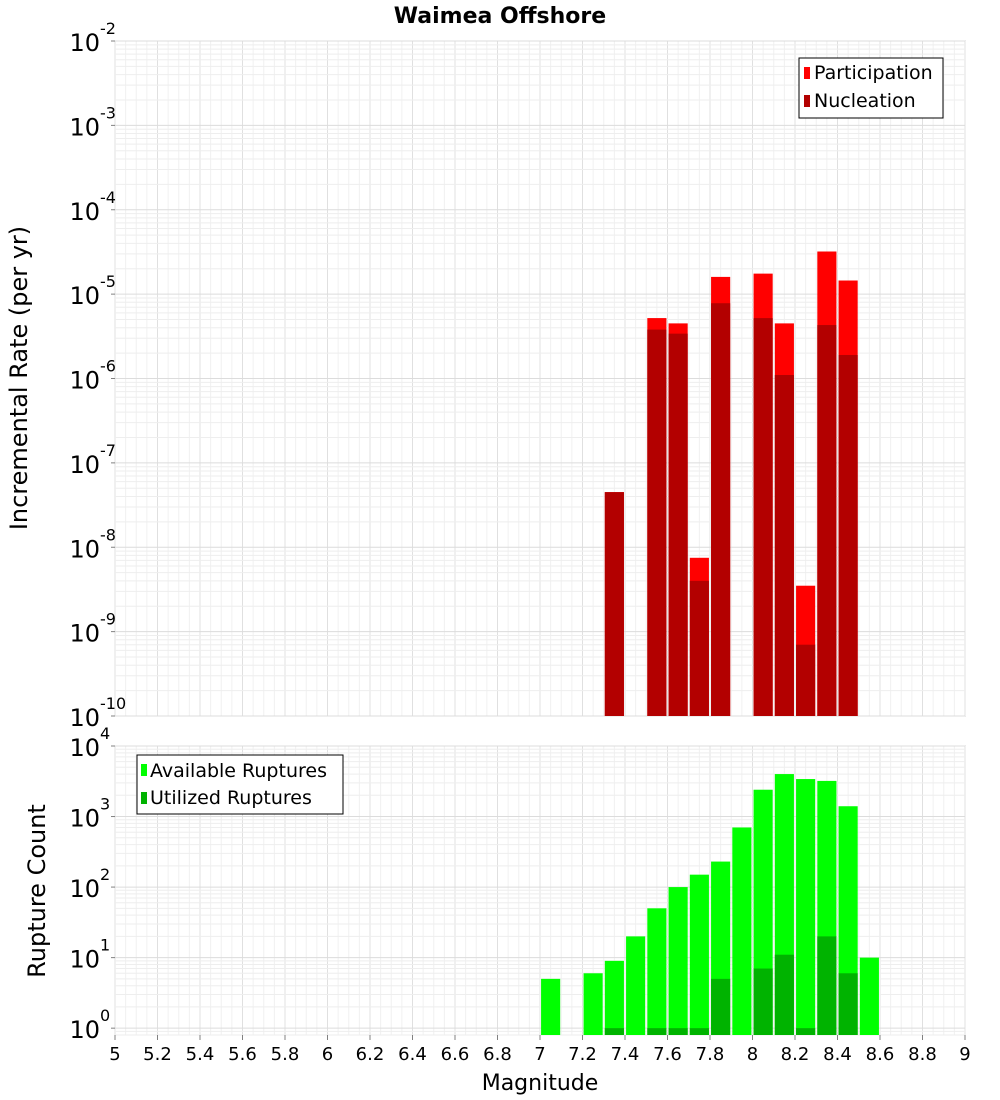 This screenshot has width=1000, height=1100. What do you see at coordinates (922, 1054) in the screenshot?
I see `x-tick-label: 8.8` at bounding box center [922, 1054].